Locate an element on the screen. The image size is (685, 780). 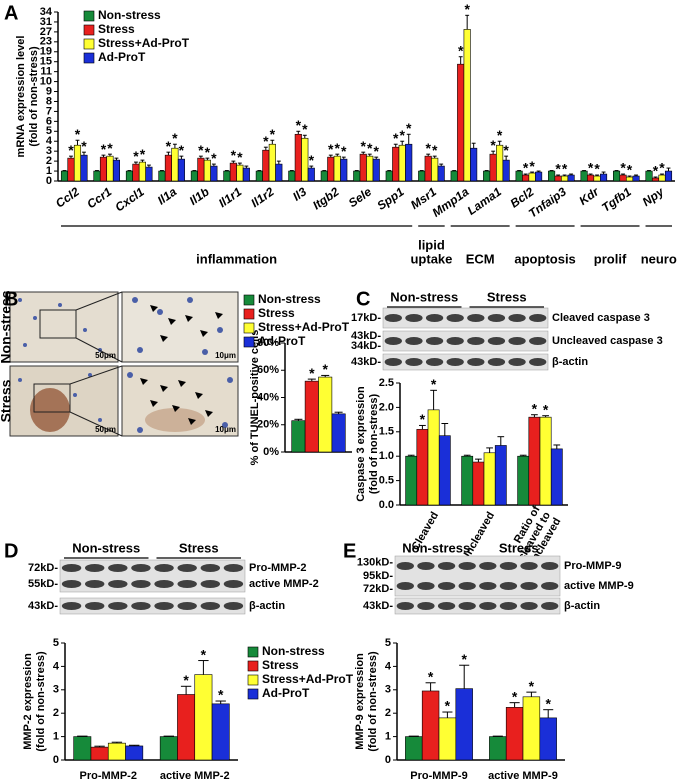
group-label: uptake is located at coordinates (431, 258).